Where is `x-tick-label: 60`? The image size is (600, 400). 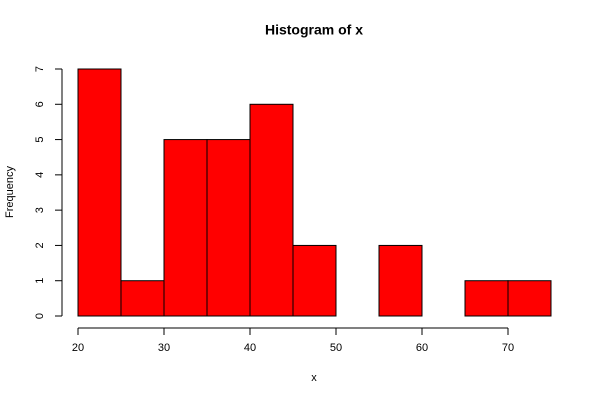
x-tick-label: 60 is located at coordinates (422, 348).